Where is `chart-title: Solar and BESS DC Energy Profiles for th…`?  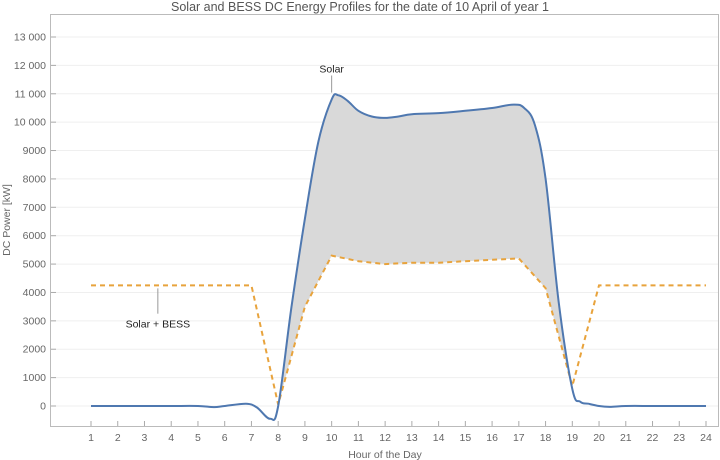
chart-title: Solar and BESS DC Energy Profiles for th… is located at coordinates (360, 7).